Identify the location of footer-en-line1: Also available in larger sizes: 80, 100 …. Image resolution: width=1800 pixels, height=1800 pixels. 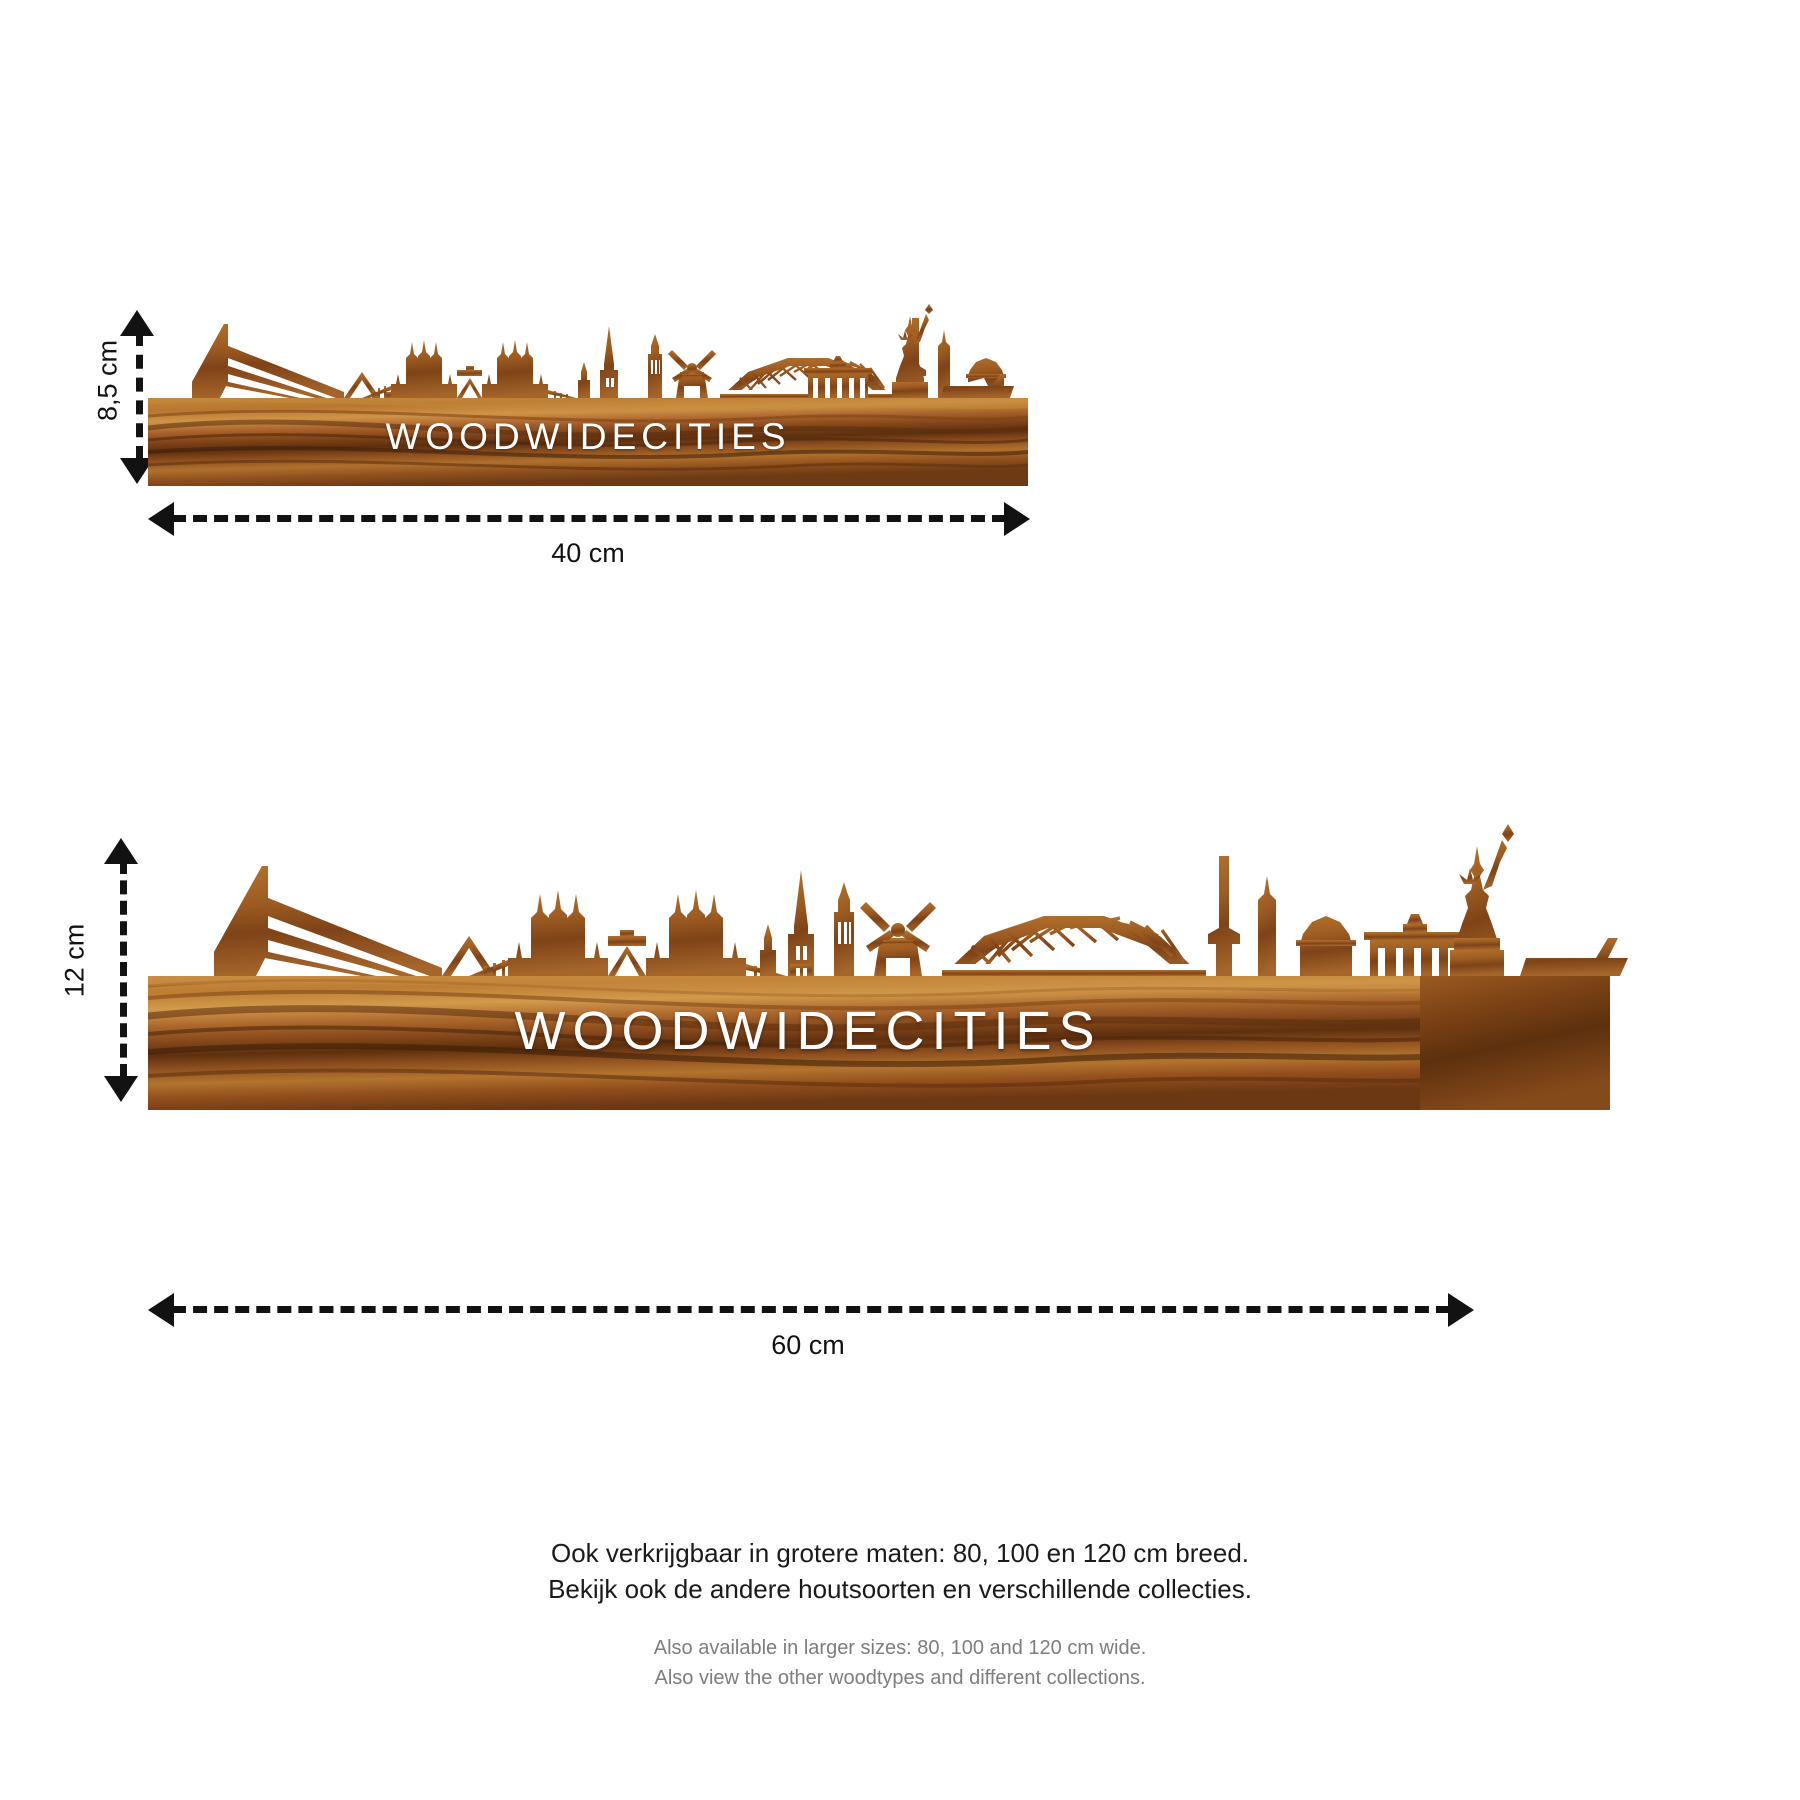
(900, 1648).